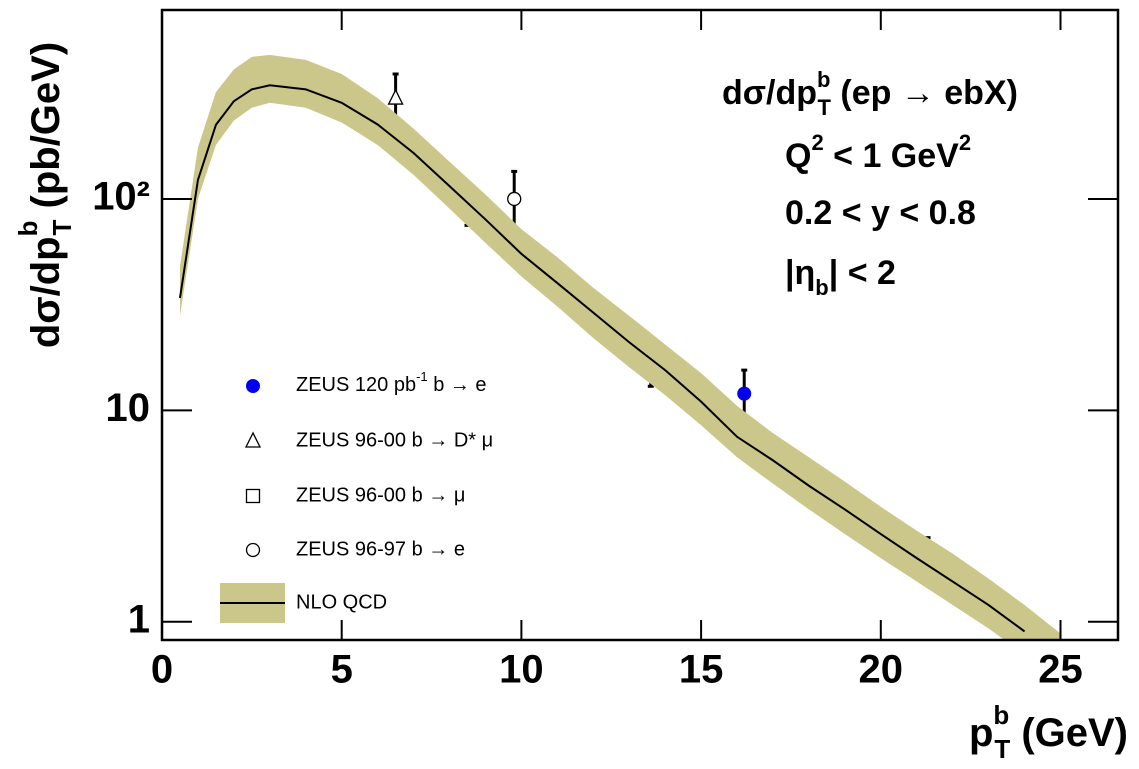 This screenshot has height=769, width=1139. What do you see at coordinates (880, 213) in the screenshot?
I see `annotation: 0.2 < y < 0.8` at bounding box center [880, 213].